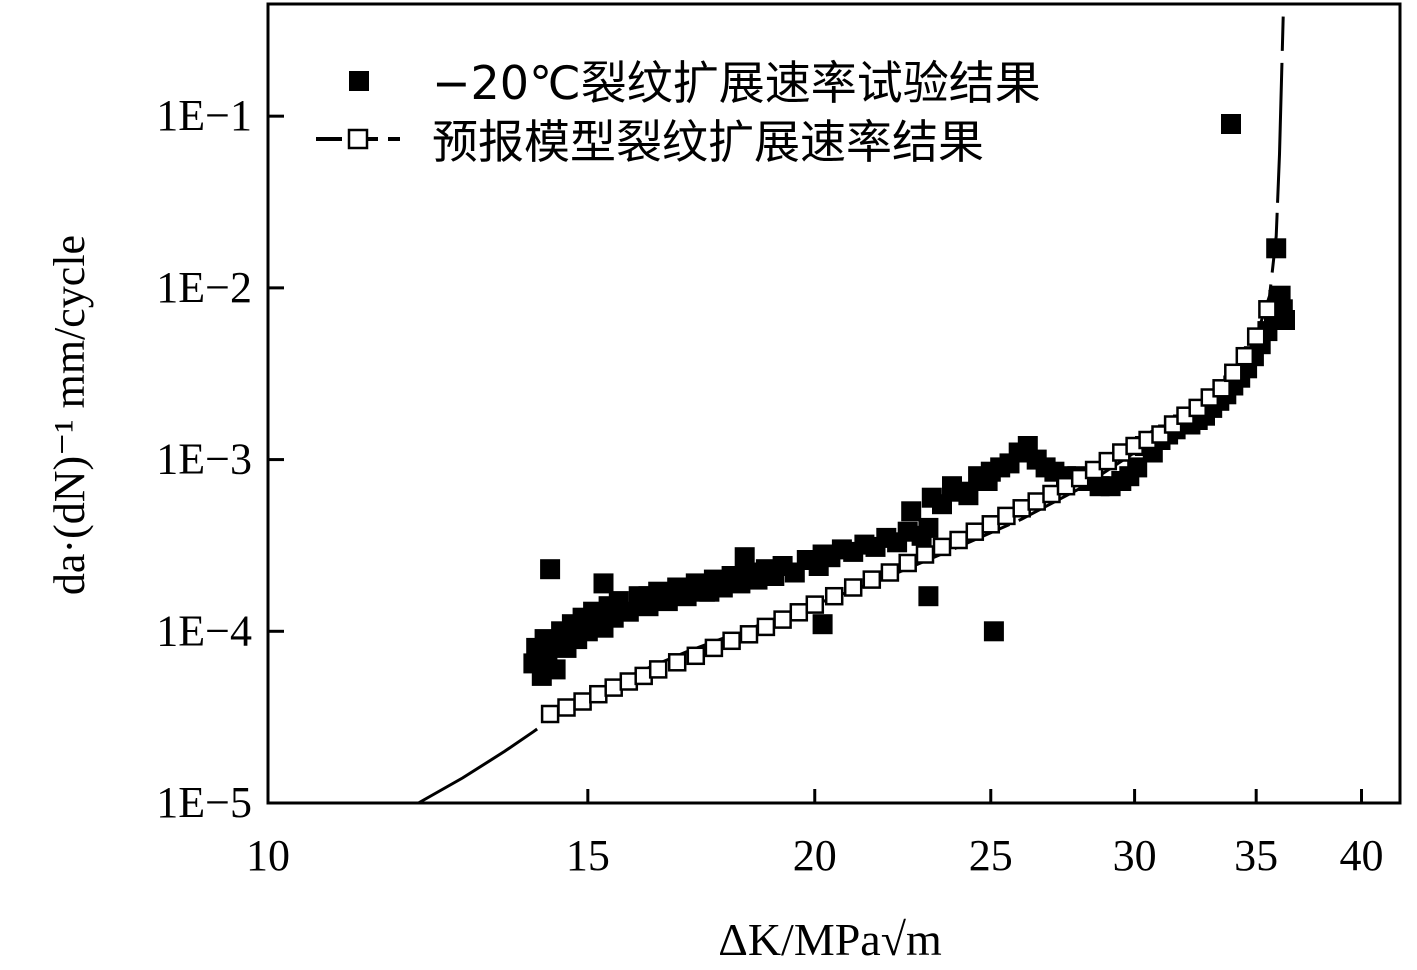  What do you see at coordinates (358, 139) in the screenshot?
I see `legend-marker-model` at bounding box center [358, 139].